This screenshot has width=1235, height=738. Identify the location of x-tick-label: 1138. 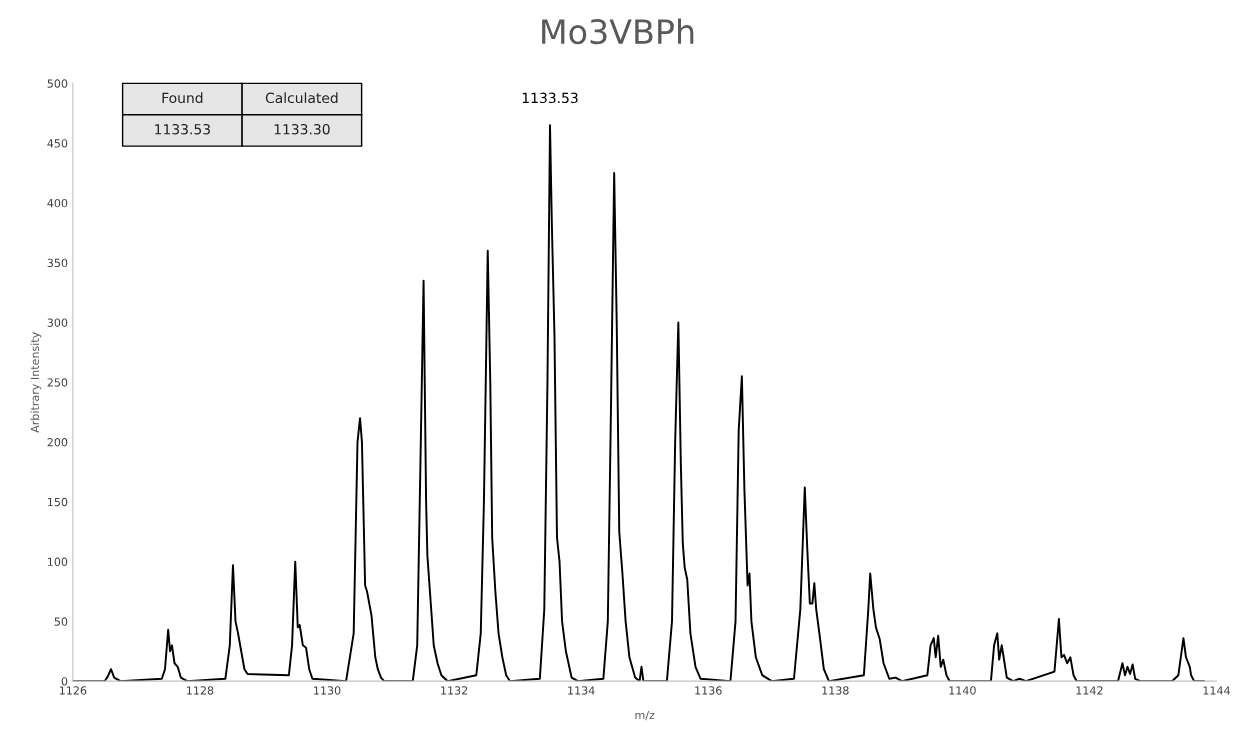
(835, 690).